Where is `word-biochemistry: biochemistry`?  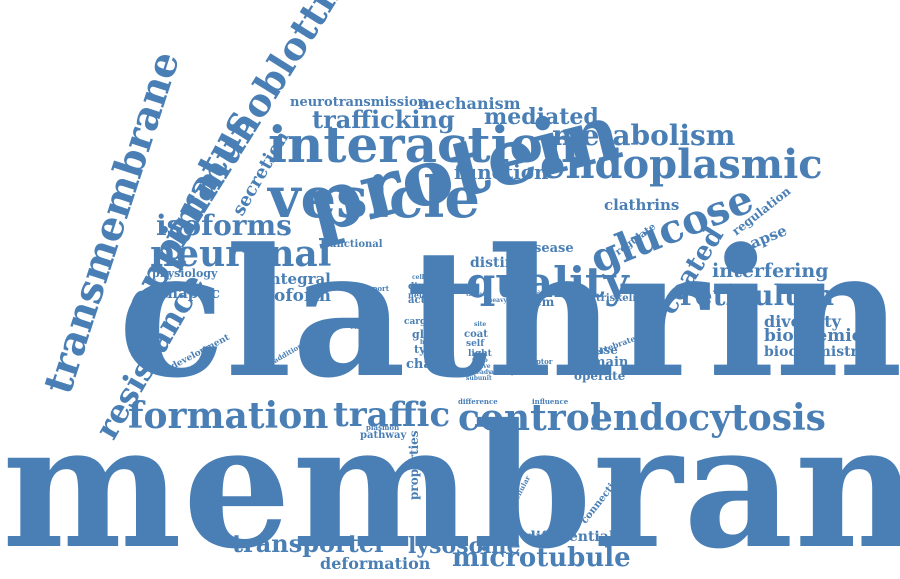
word-biochemistry: biochemistry is located at coordinates (815, 352).